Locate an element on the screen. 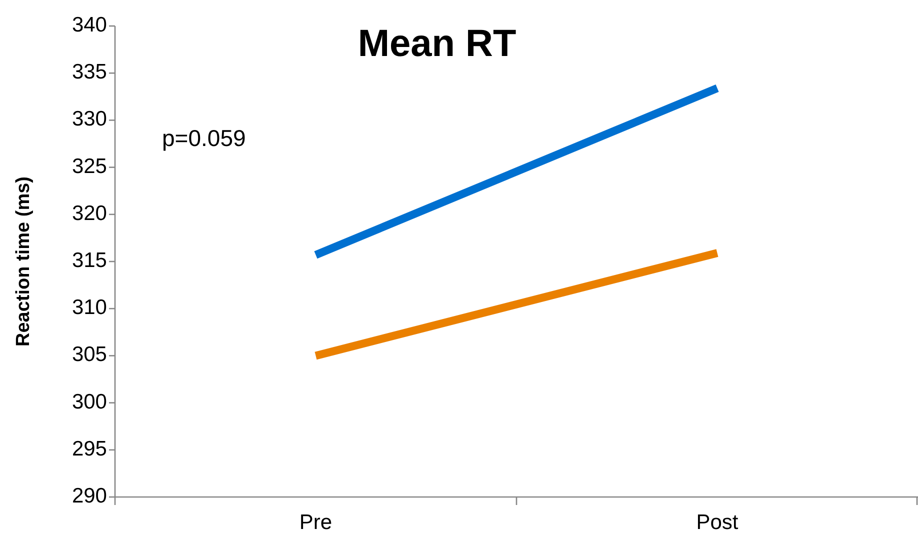 This screenshot has width=918, height=543. y-tick-label: 310 is located at coordinates (89, 308).